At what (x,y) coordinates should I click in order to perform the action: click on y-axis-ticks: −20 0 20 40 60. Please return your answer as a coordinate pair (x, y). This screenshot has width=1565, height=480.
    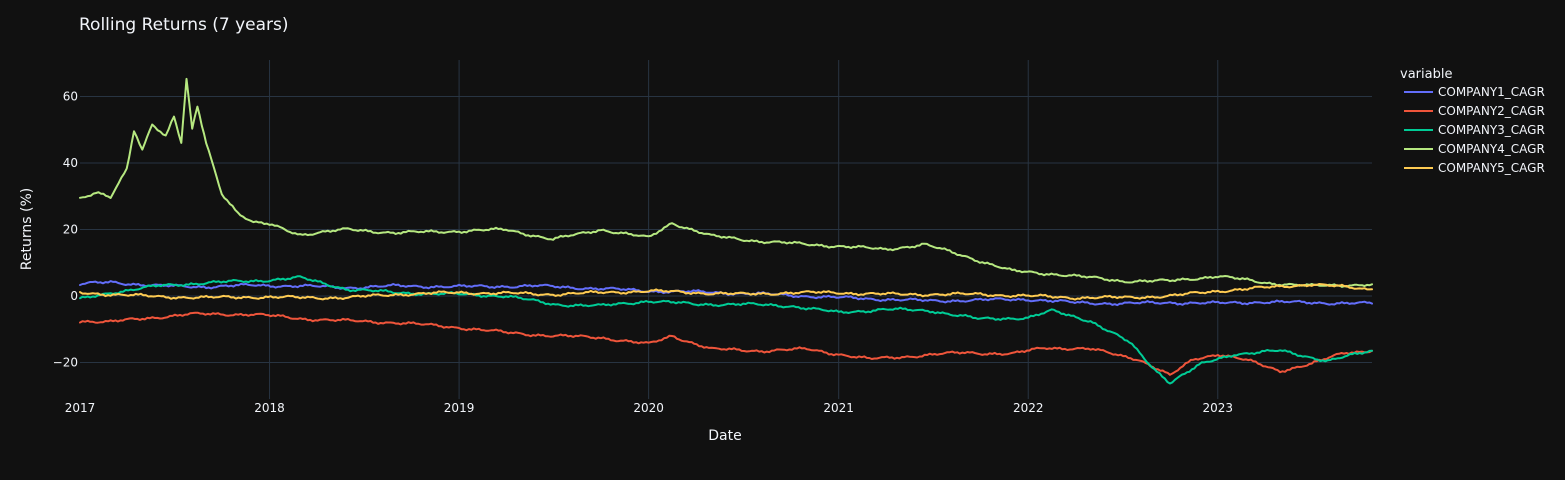
    Looking at the image, I should click on (65, 230).